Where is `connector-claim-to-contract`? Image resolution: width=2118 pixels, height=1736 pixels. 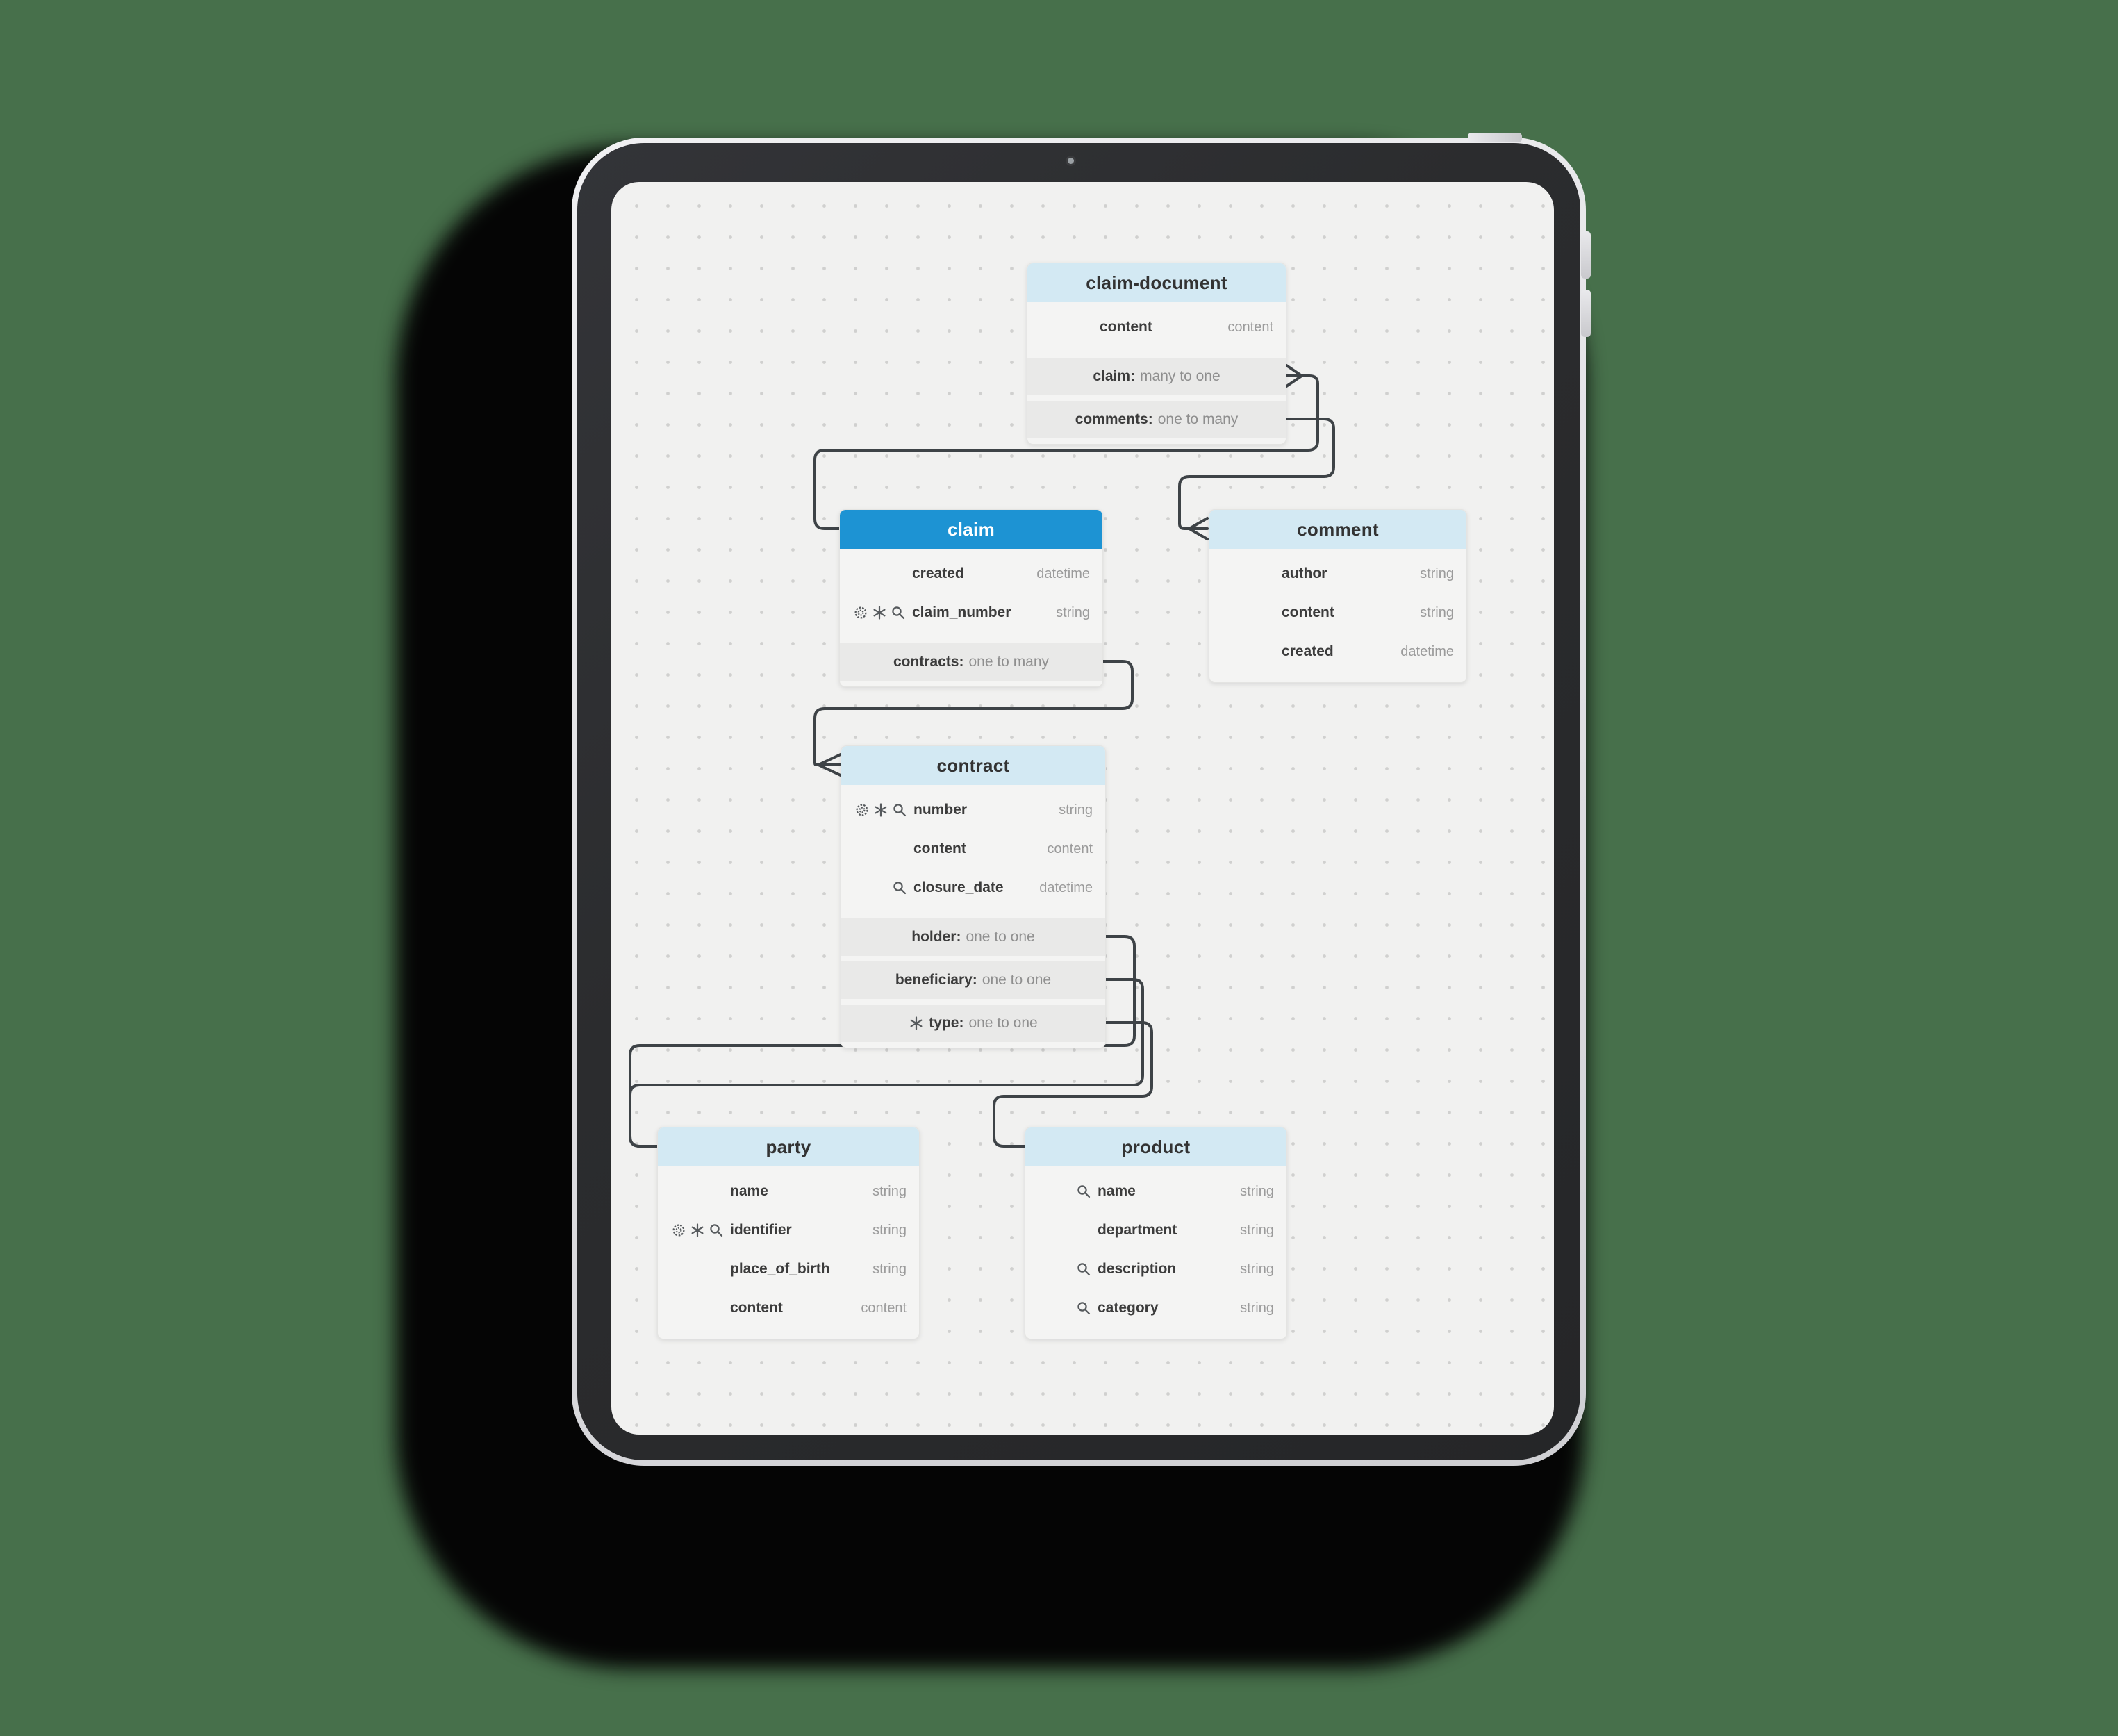
connector-claim-to-contract is located at coordinates (974, 713).